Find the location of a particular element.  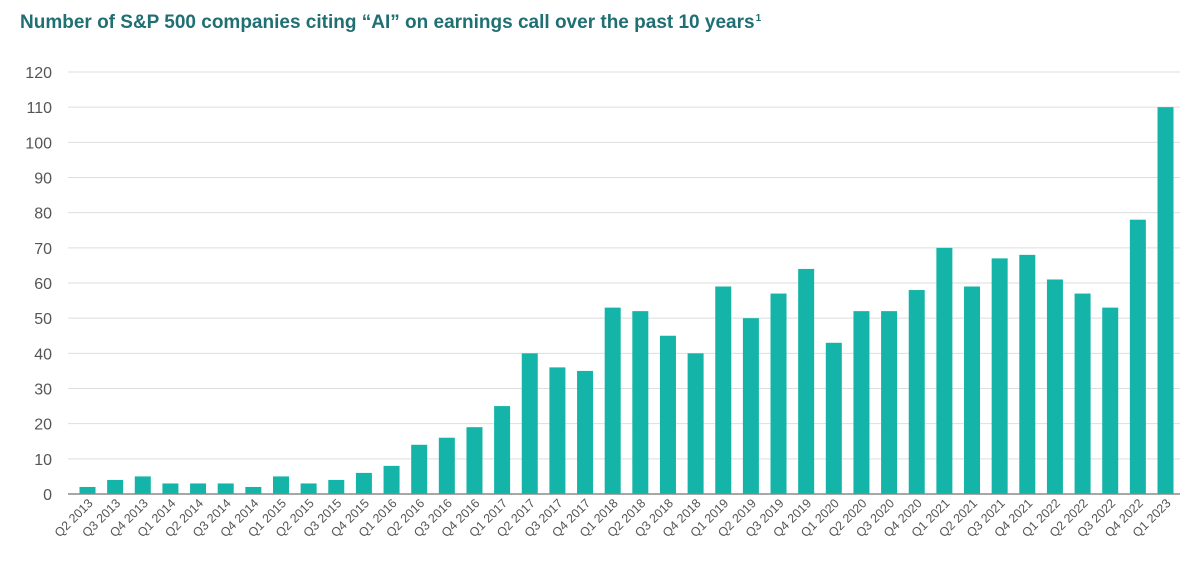

y-tick-label: 40 is located at coordinates (43, 354).